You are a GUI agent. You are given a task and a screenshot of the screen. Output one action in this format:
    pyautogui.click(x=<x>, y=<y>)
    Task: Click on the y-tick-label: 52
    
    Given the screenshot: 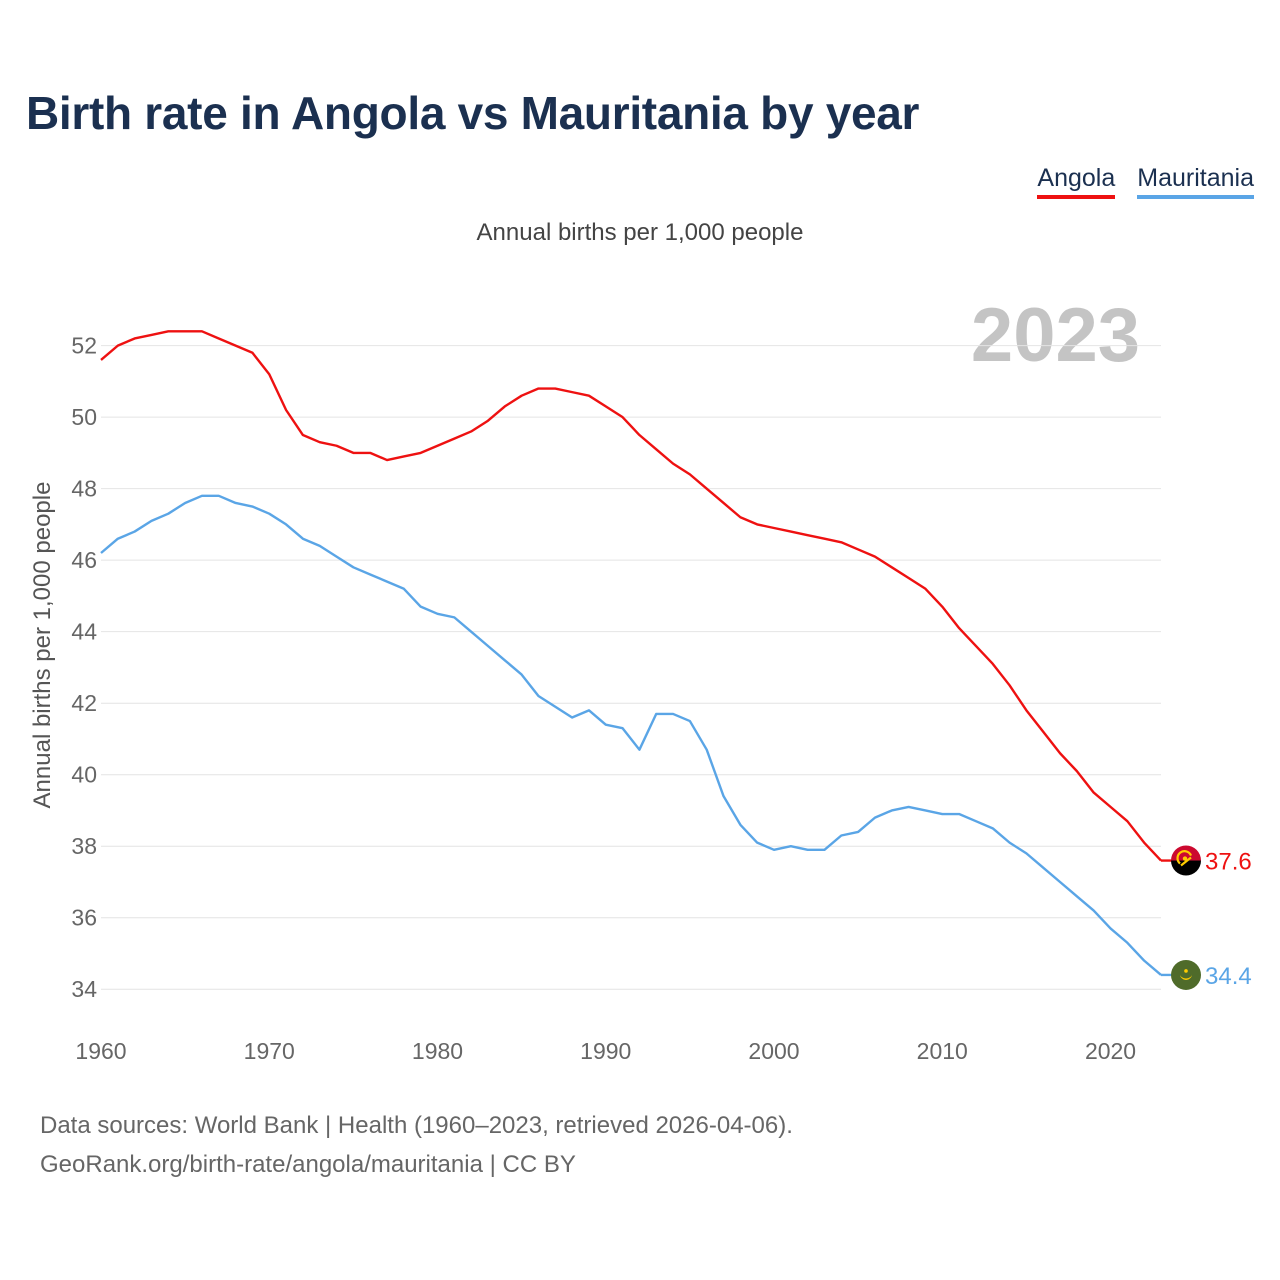 What is the action you would take?
    pyautogui.click(x=84, y=346)
    